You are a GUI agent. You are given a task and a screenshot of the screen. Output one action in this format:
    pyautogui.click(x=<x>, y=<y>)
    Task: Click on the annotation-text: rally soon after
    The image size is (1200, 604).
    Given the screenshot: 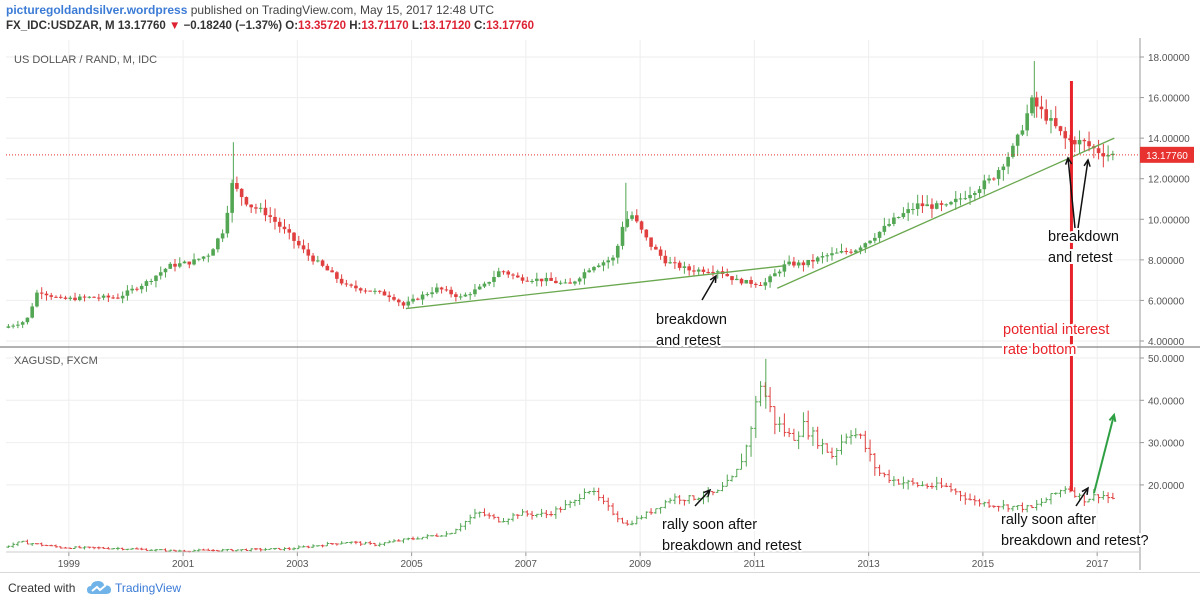 What is the action you would take?
    pyautogui.click(x=1048, y=520)
    